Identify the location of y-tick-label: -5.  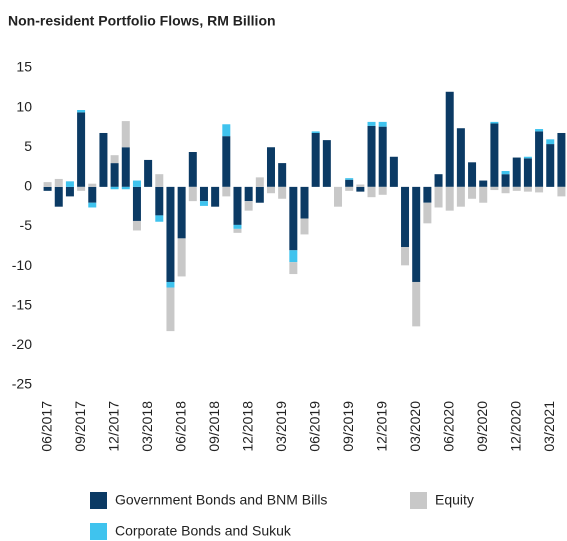
(26, 225).